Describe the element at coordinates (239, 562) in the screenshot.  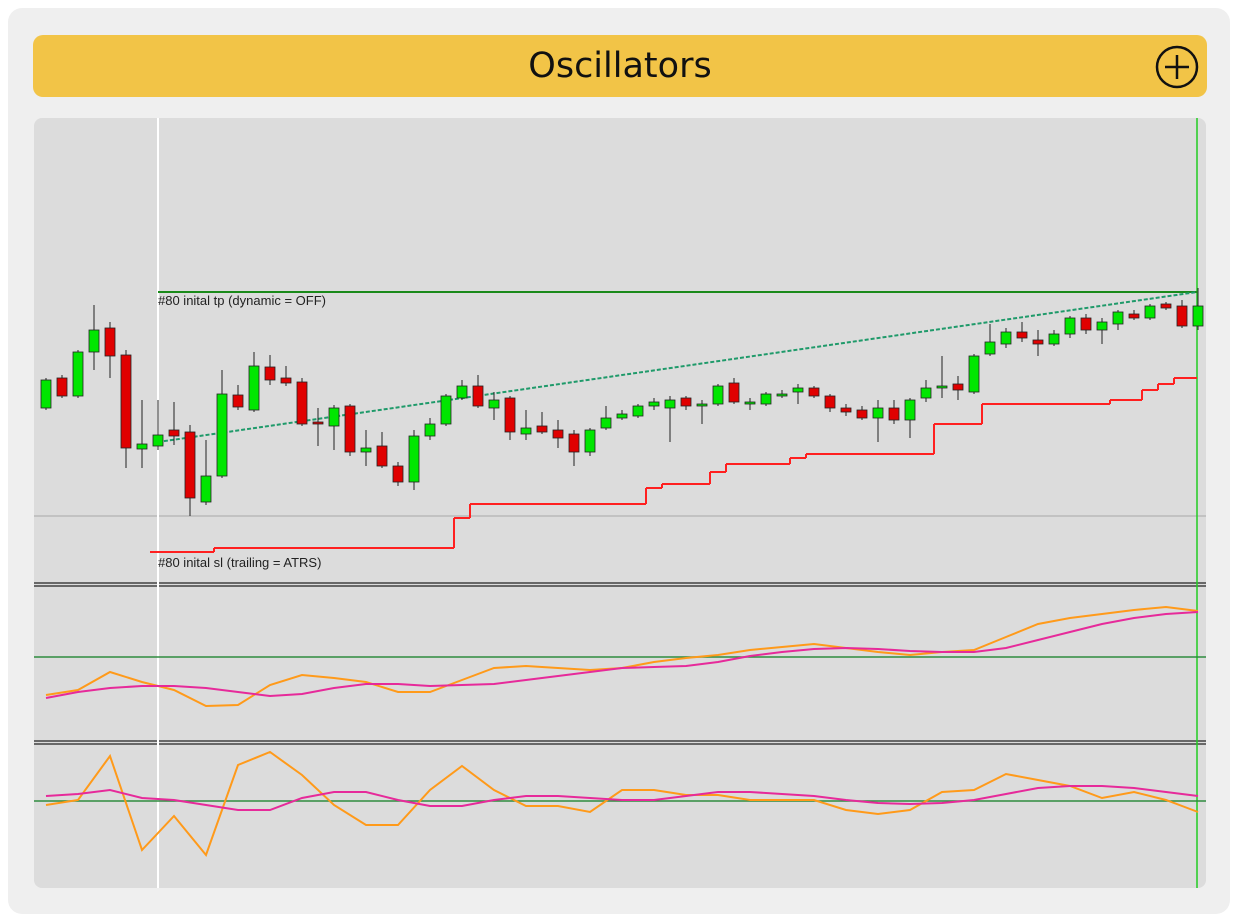
I see `sl-label: #80 inital sl (trailing = ATRS)` at that location.